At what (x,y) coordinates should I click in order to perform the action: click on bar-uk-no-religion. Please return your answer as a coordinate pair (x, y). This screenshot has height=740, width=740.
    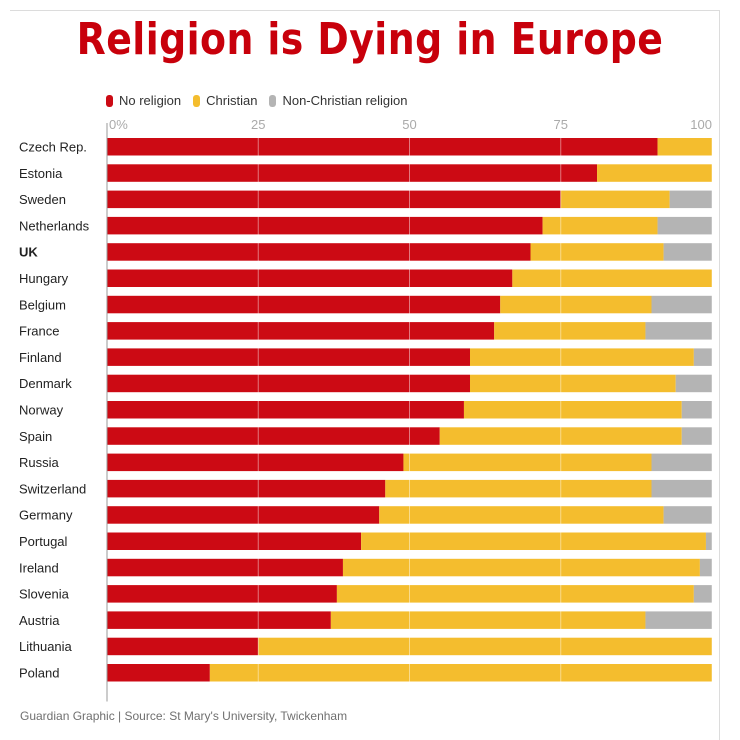
    Looking at the image, I should click on (319, 252).